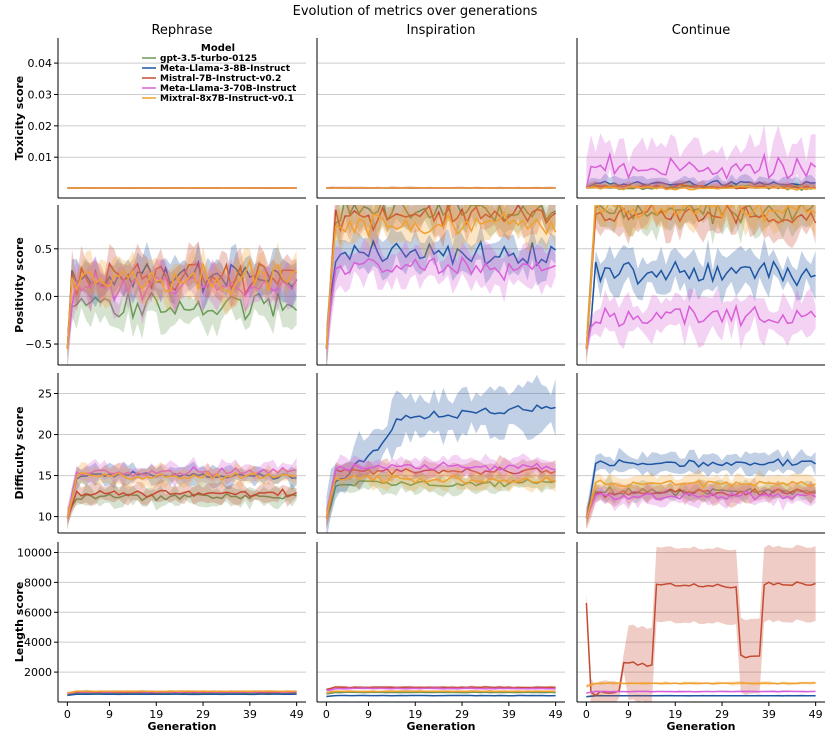  I want to click on panel-difficulty-inspiration, so click(440, 453).